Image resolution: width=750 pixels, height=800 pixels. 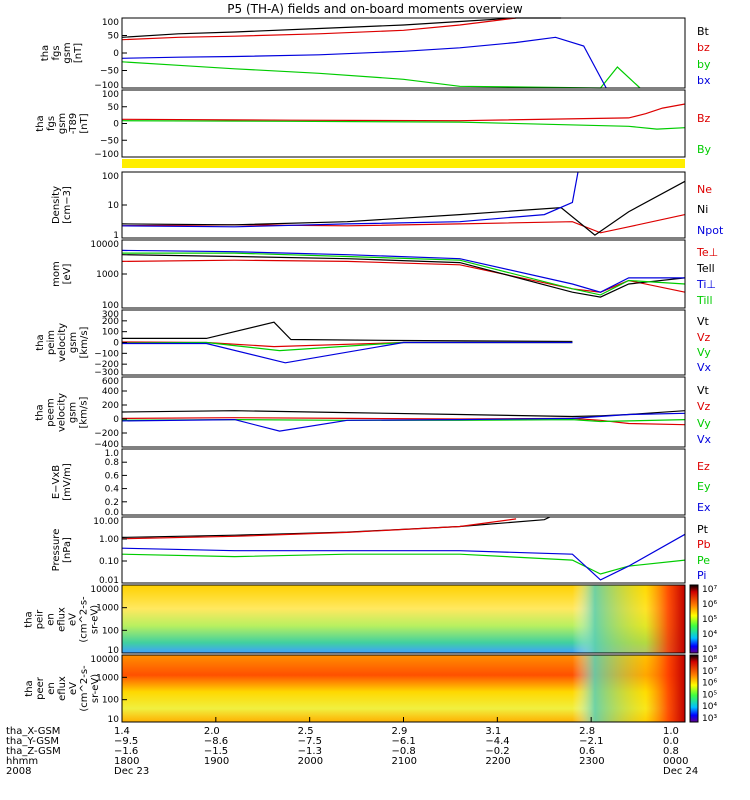 What do you see at coordinates (110, 95) in the screenshot?
I see `fgs-t89-y-tick: 100` at bounding box center [110, 95].